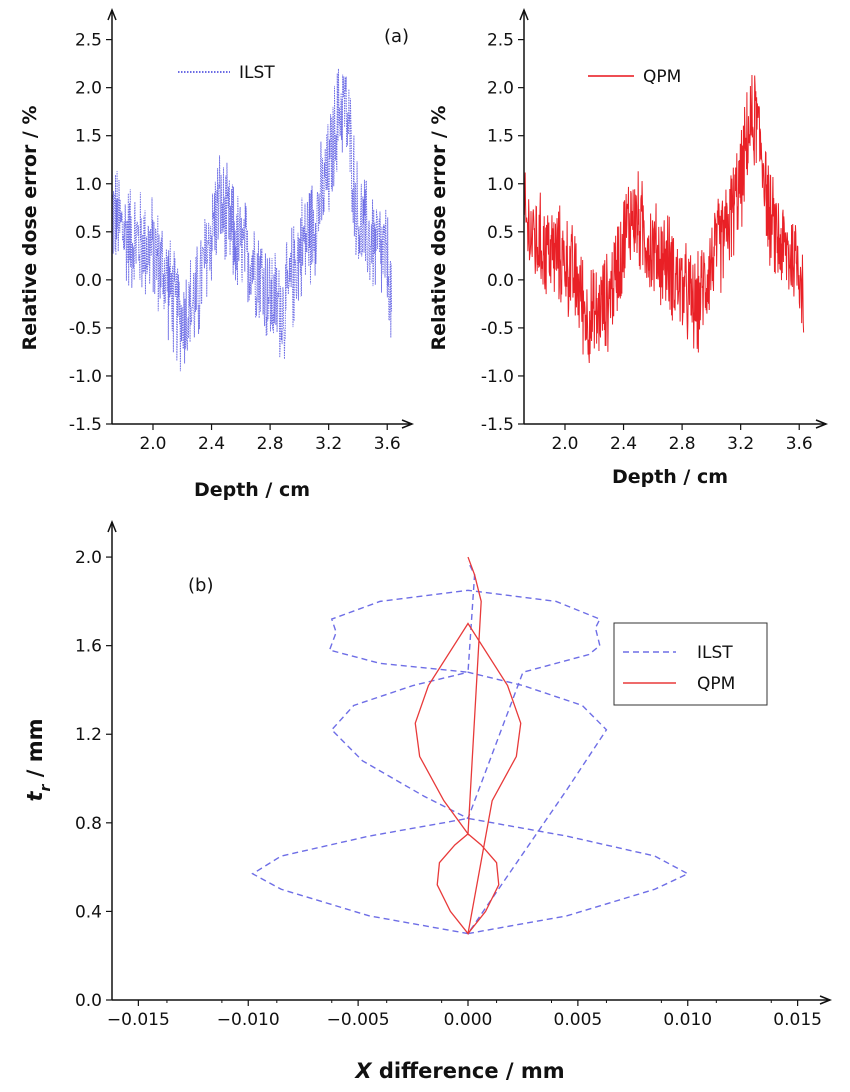 The height and width of the screenshot is (1092, 850). I want to click on panel-label-b: (b), so click(200, 585).